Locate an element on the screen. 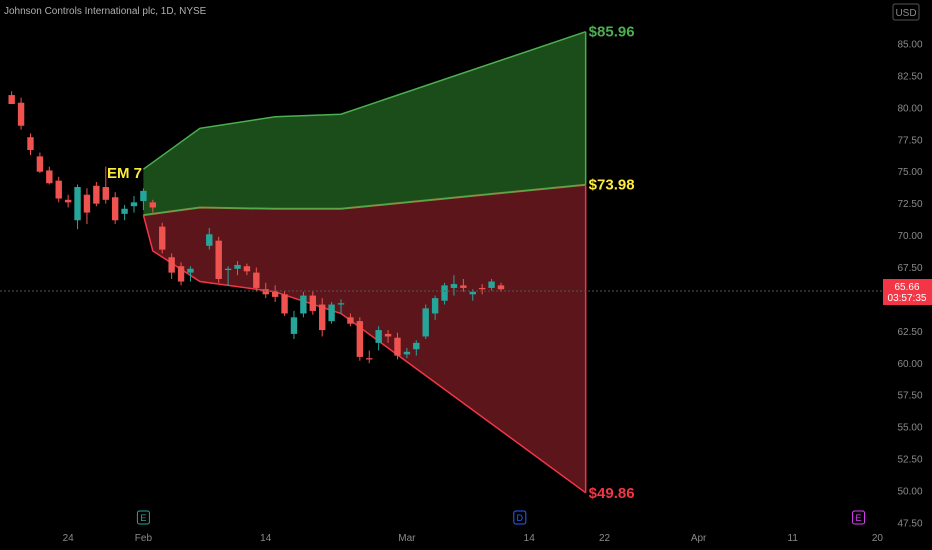 Image resolution: width=932 pixels, height=550 pixels. upper-range-line is located at coordinates (364, 100).